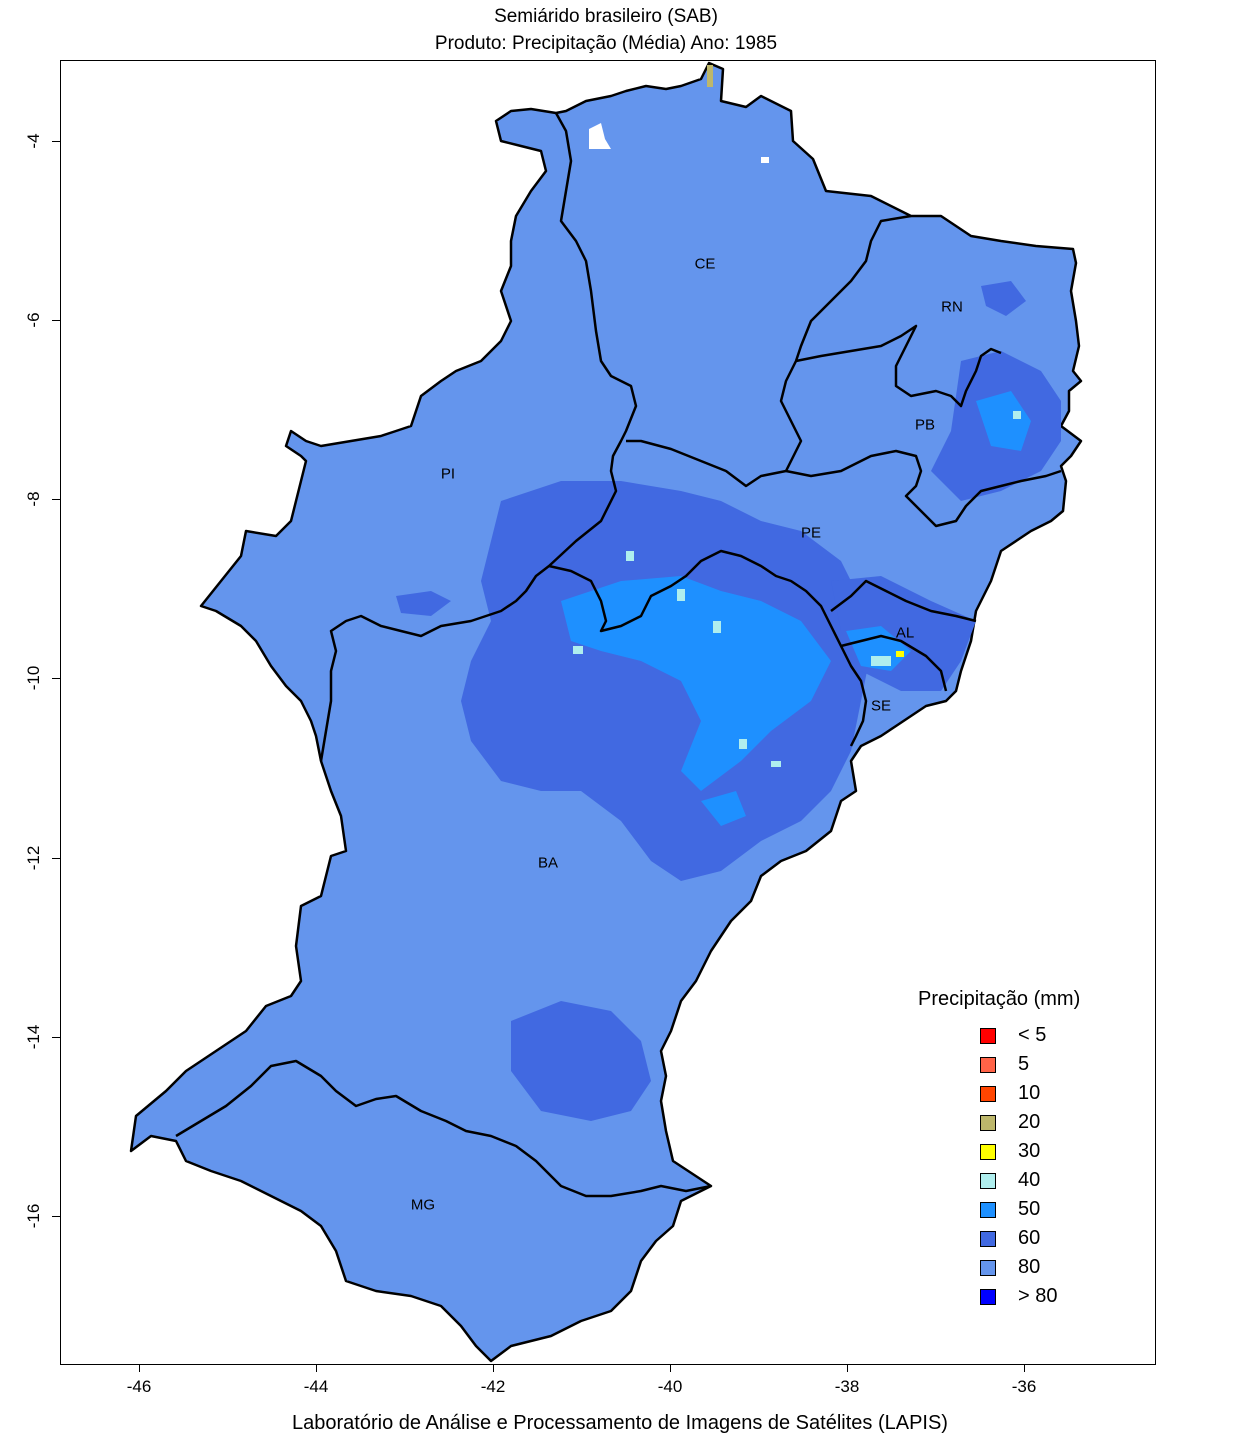  I want to click on legend-item: 10, so click(1028, 1097).